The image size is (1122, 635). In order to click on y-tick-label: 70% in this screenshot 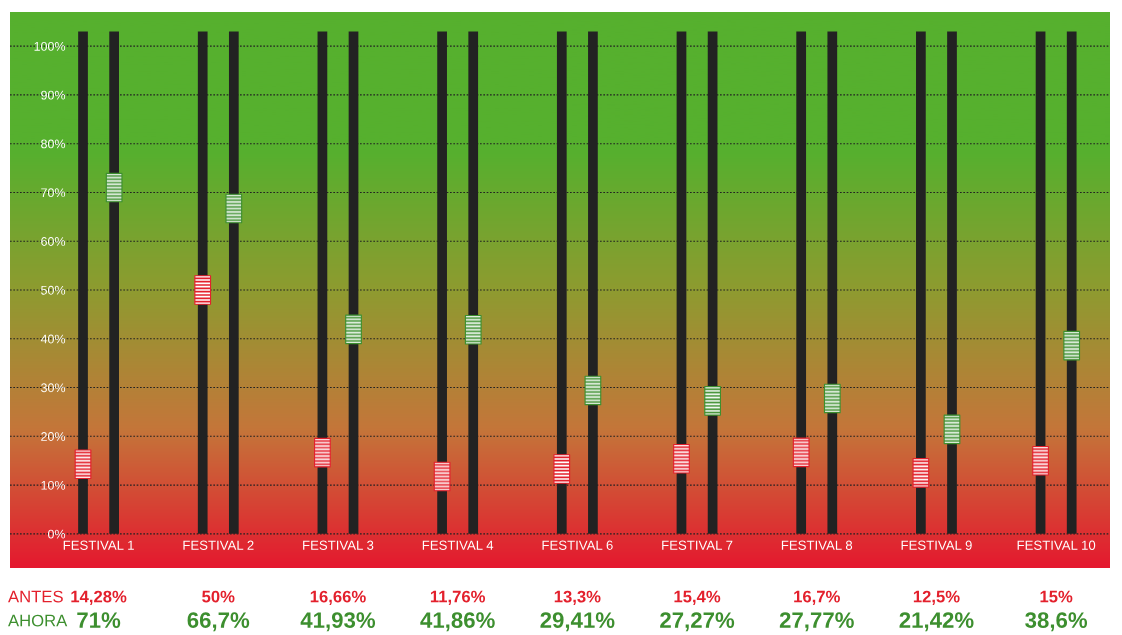, I will do `click(53, 193)`.